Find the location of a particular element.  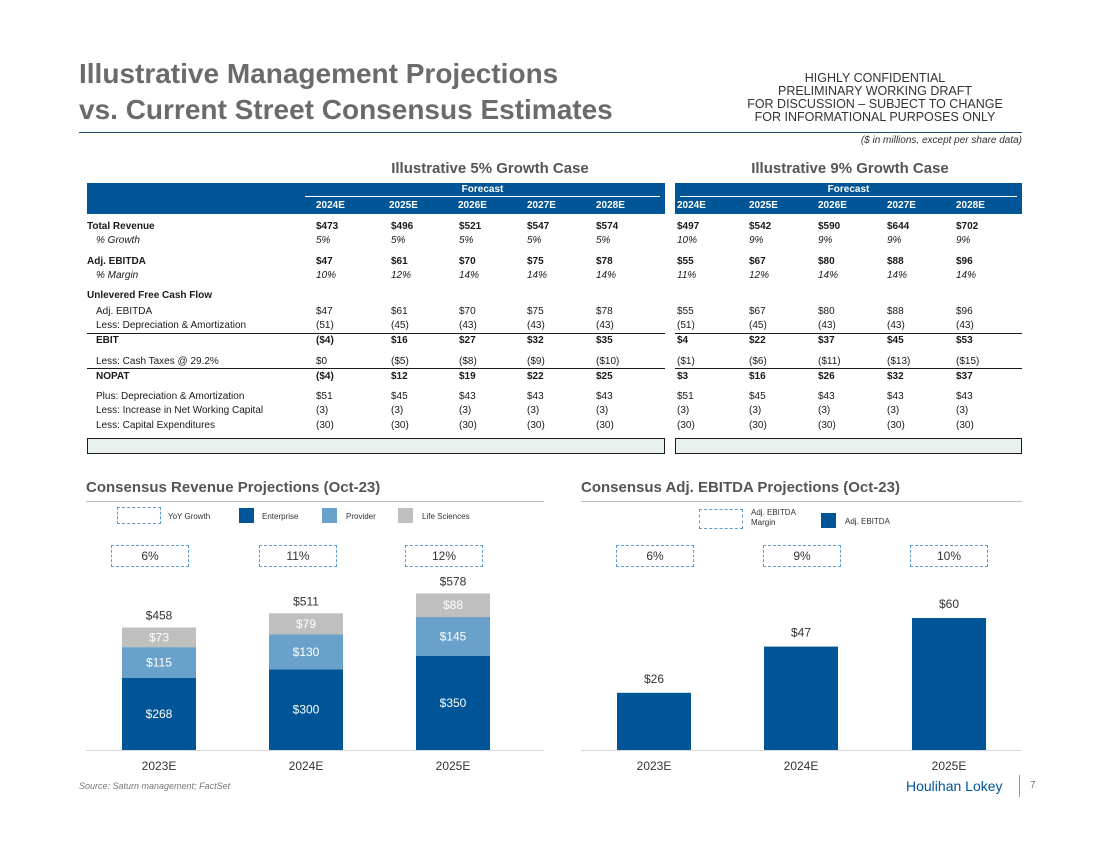

table-cell: $67 is located at coordinates (757, 311).